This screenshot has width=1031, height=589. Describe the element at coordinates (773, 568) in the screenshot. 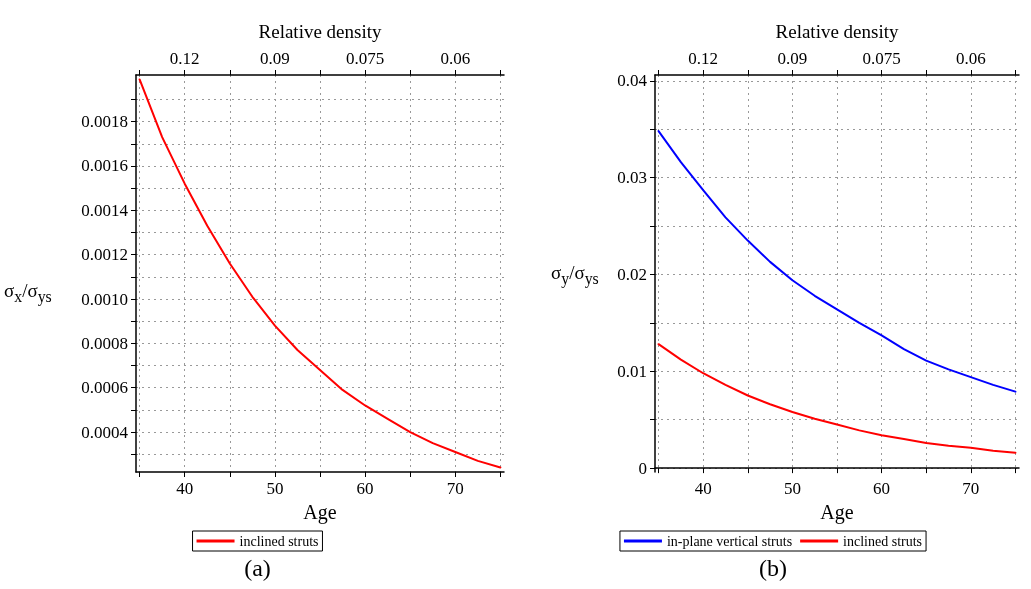

I see `text: (b)` at that location.